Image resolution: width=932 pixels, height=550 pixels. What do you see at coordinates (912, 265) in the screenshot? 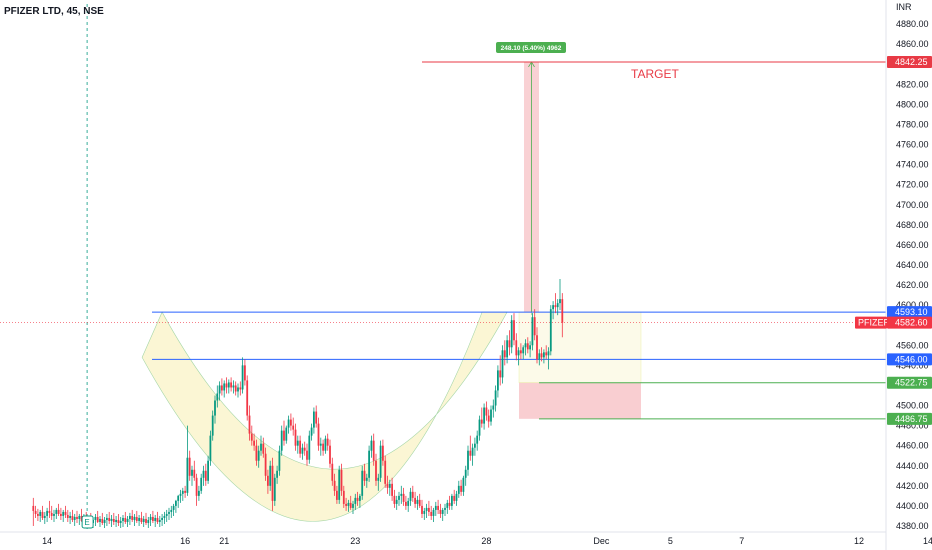
I see `y-tick-label: 4640.00` at bounding box center [912, 265].